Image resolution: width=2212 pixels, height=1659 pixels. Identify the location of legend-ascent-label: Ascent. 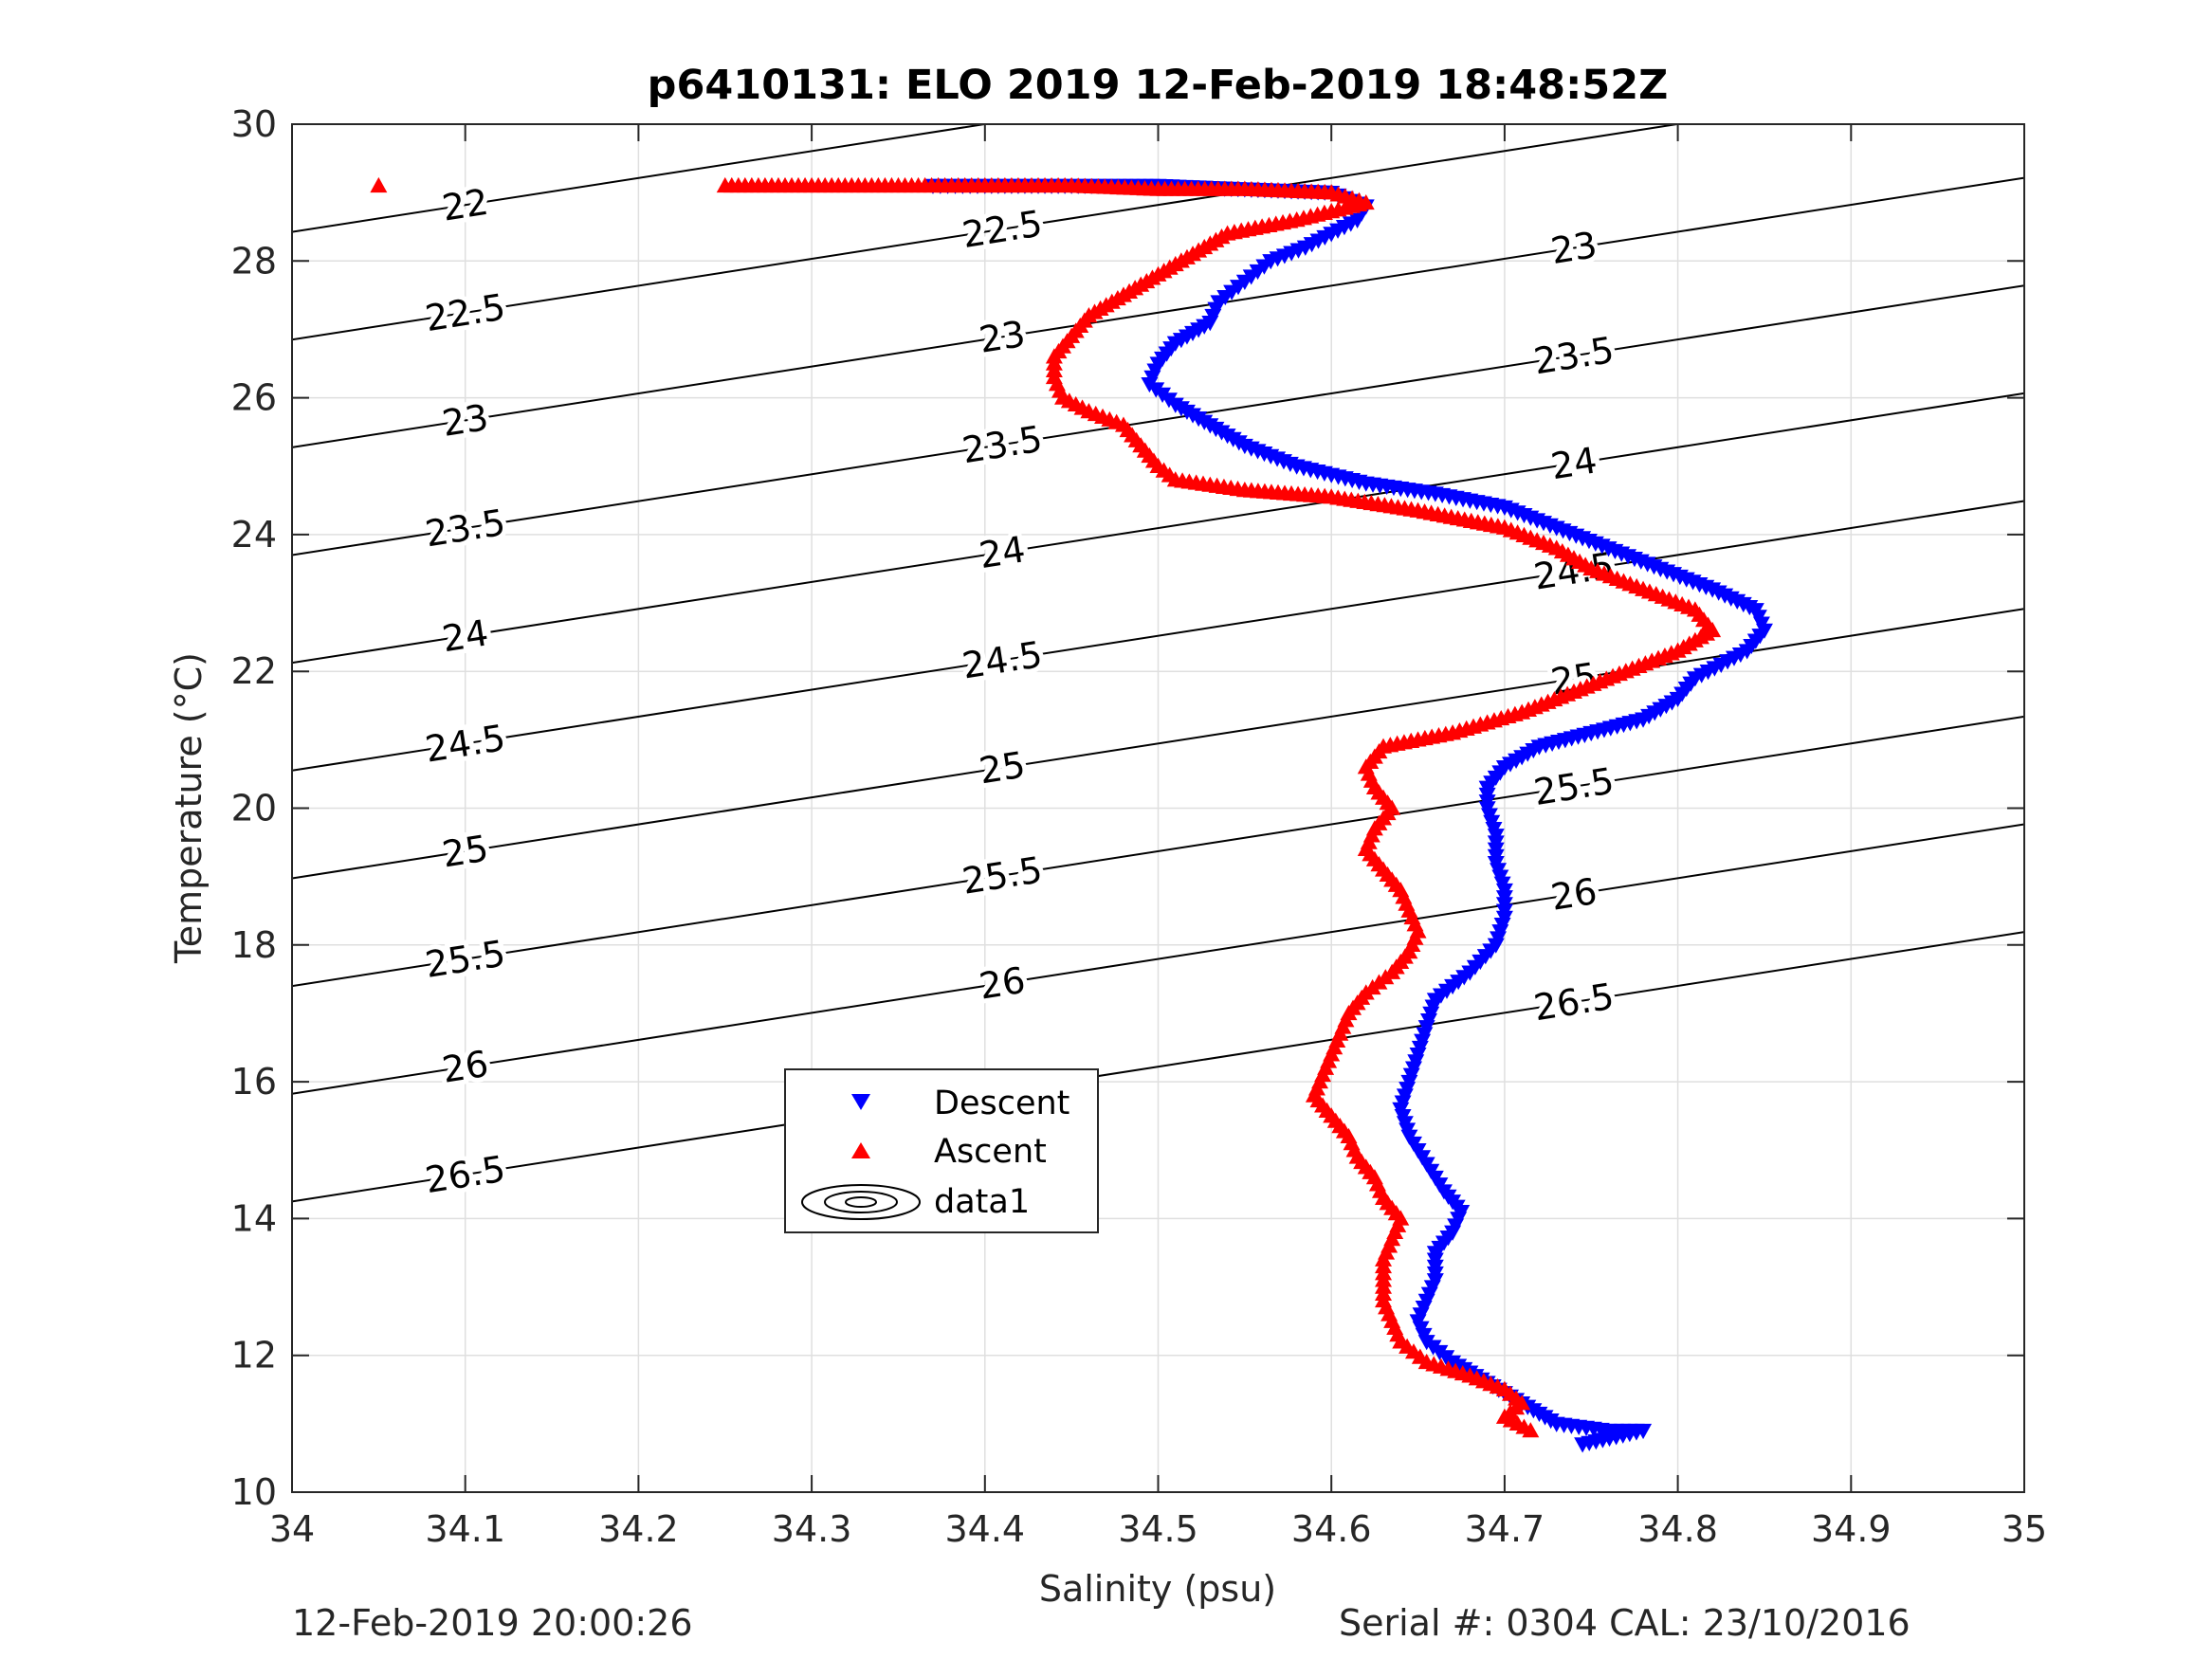
(990, 1152).